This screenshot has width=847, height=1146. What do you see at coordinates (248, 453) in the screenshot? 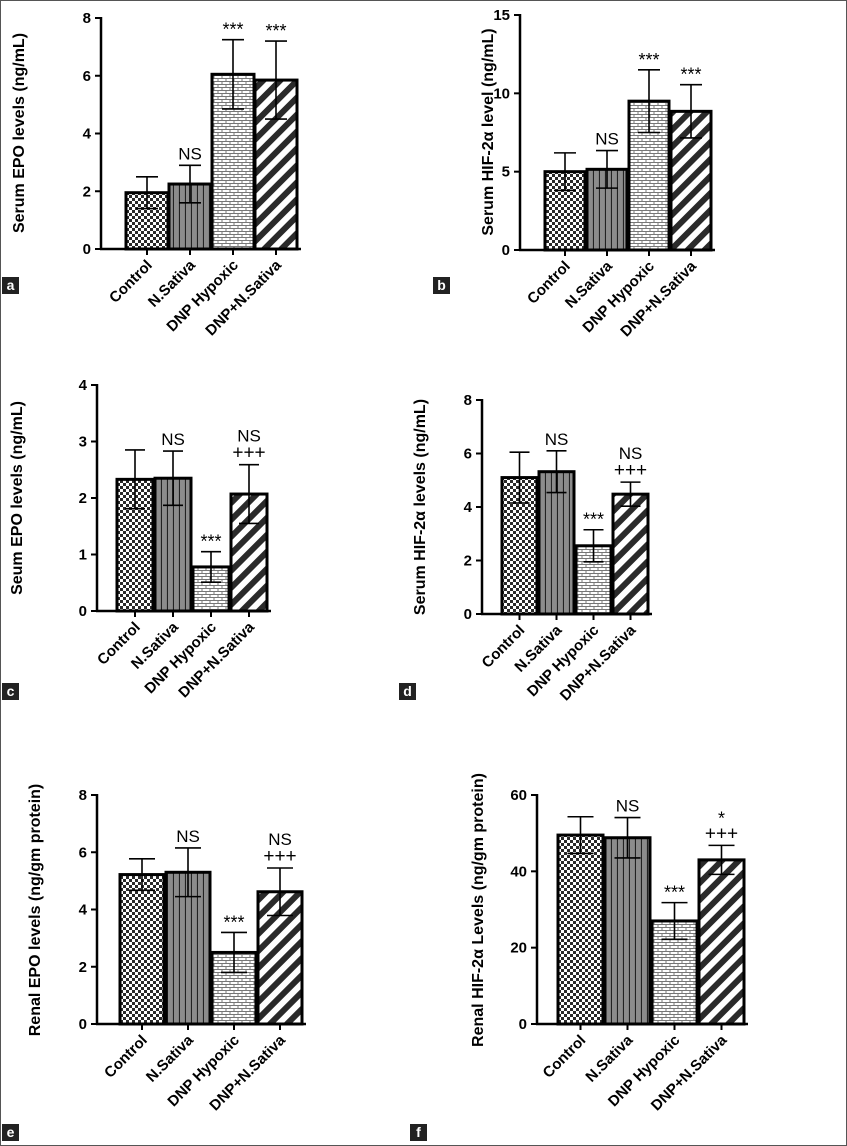
I see `panel-c-annotation-3-0: +++` at bounding box center [248, 453].